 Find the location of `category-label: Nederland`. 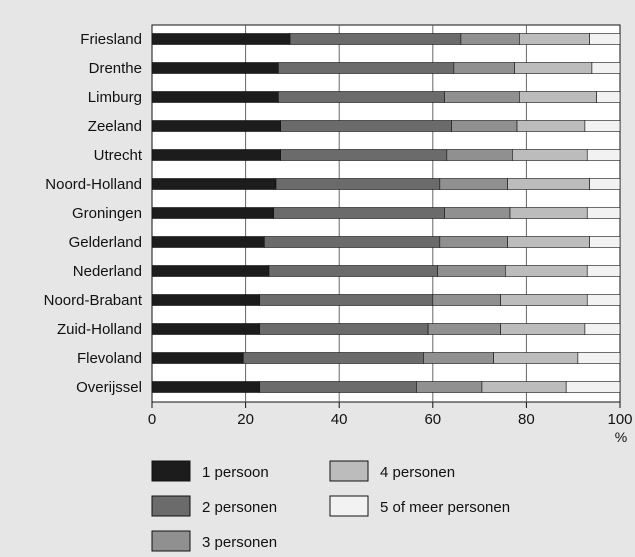

category-label: Nederland is located at coordinates (107, 271).